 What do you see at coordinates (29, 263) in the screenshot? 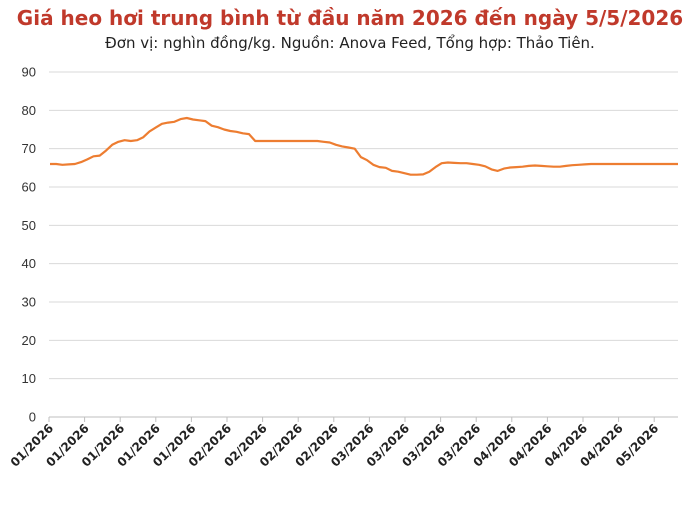
I see `y-tick-label: 40` at bounding box center [29, 263].